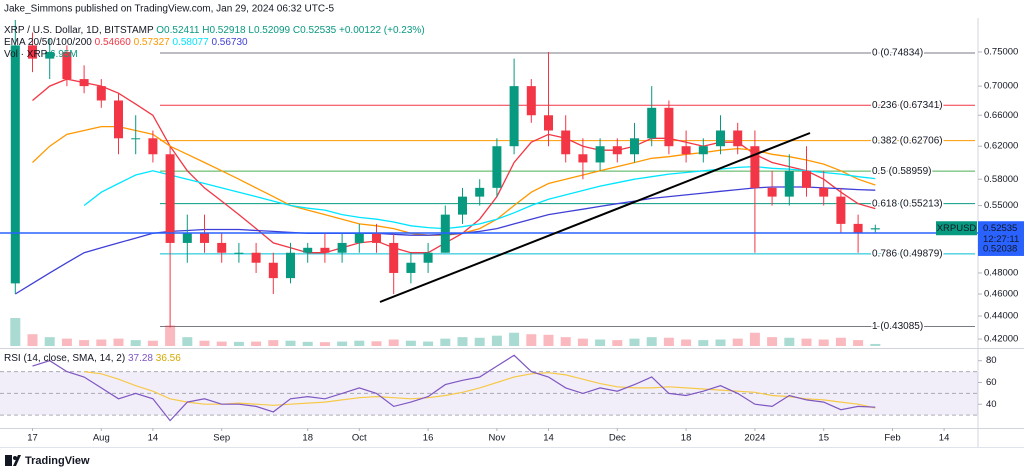 The image size is (1024, 472). I want to click on legend-ema-value: 0.56730, so click(229, 42).